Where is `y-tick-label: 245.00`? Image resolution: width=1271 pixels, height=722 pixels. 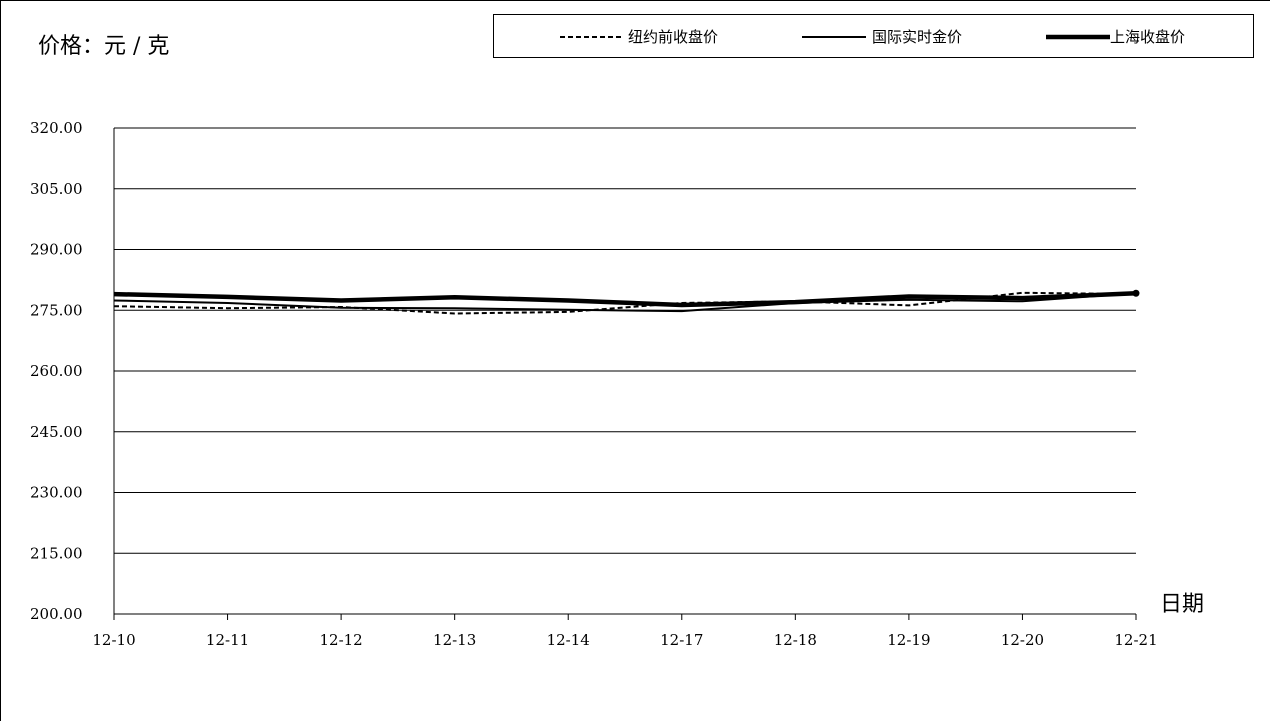 y-tick-label: 245.00 is located at coordinates (56, 432).